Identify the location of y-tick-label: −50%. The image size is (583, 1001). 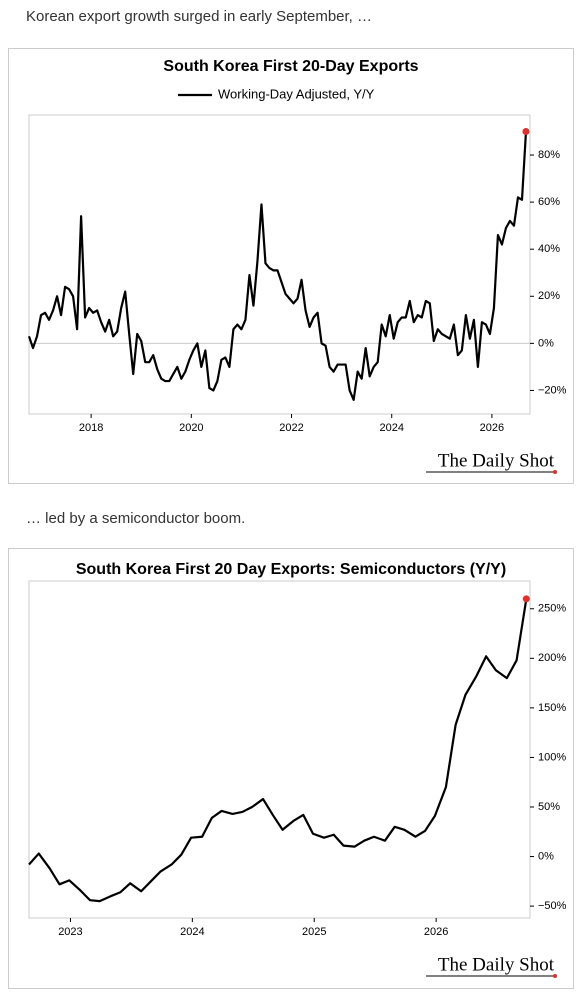
(552, 906).